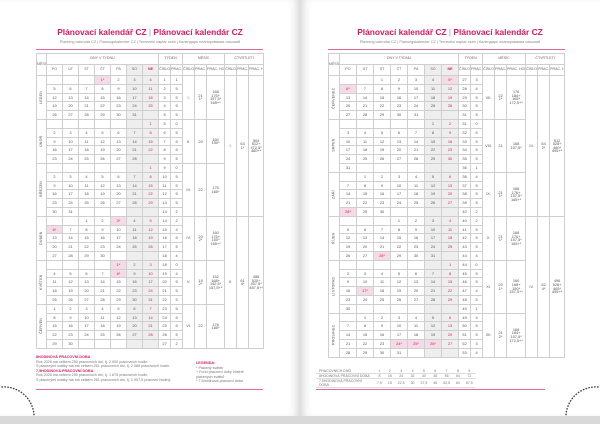 Image resolution: width=600 pixels, height=424 pixels. Describe the element at coordinates (216, 70) in the screenshot. I see `col-work-hours: PRAC. HODIN` at that location.